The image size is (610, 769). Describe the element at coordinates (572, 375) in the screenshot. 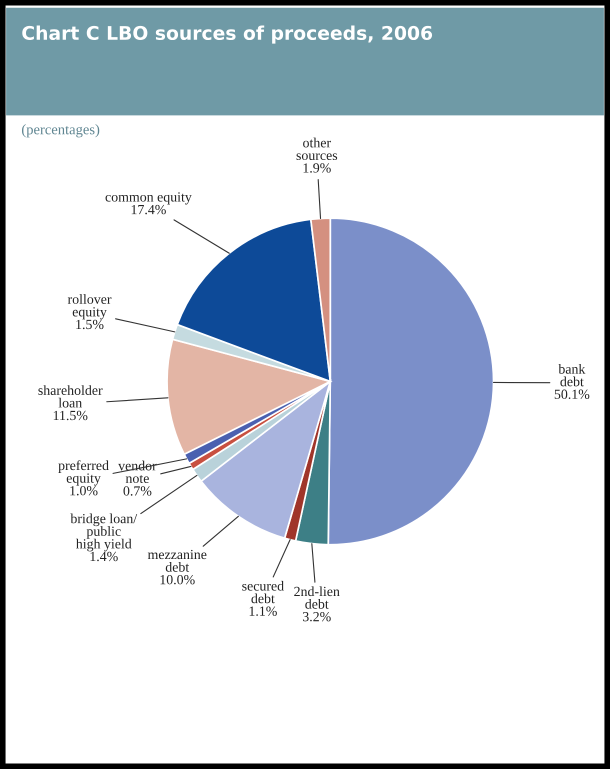

I see `slice-label: bank debt` at that location.